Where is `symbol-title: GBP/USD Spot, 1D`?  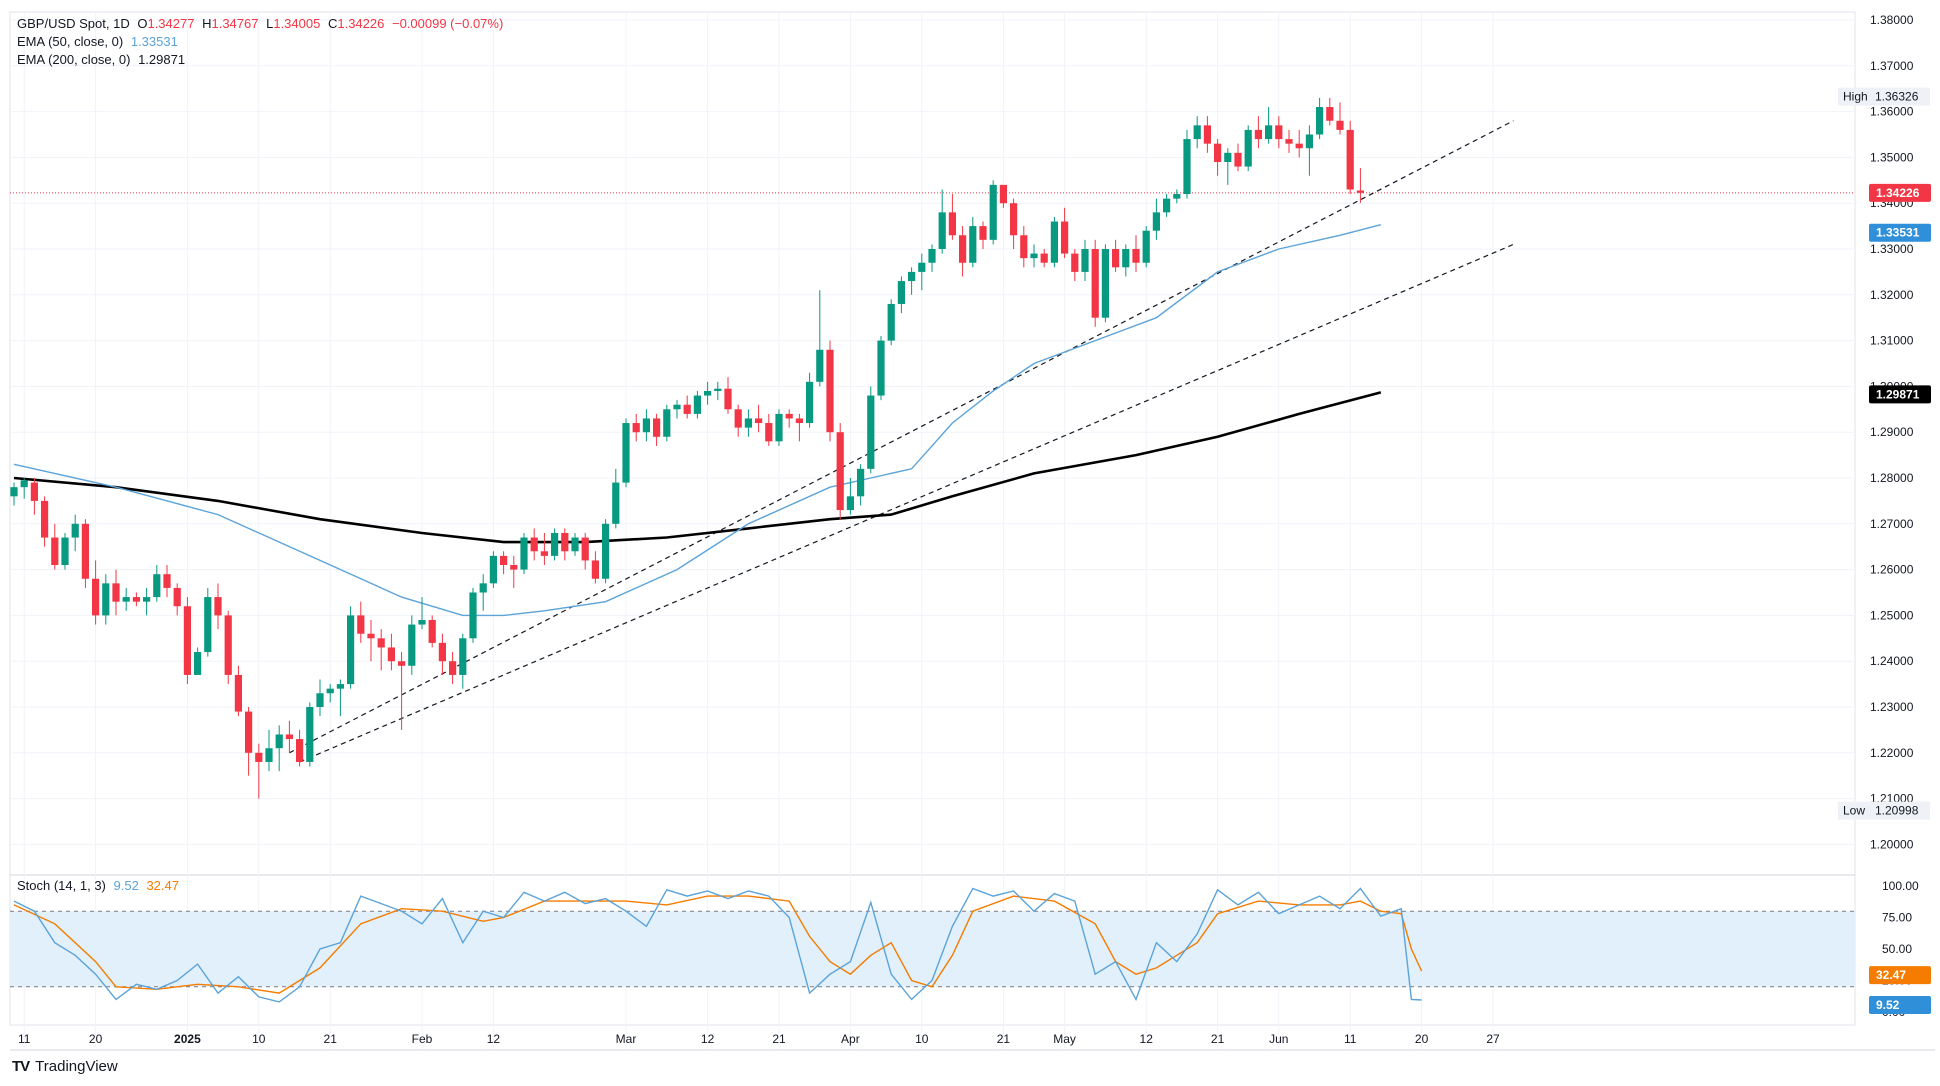 symbol-title: GBP/USD Spot, 1D is located at coordinates (73, 23).